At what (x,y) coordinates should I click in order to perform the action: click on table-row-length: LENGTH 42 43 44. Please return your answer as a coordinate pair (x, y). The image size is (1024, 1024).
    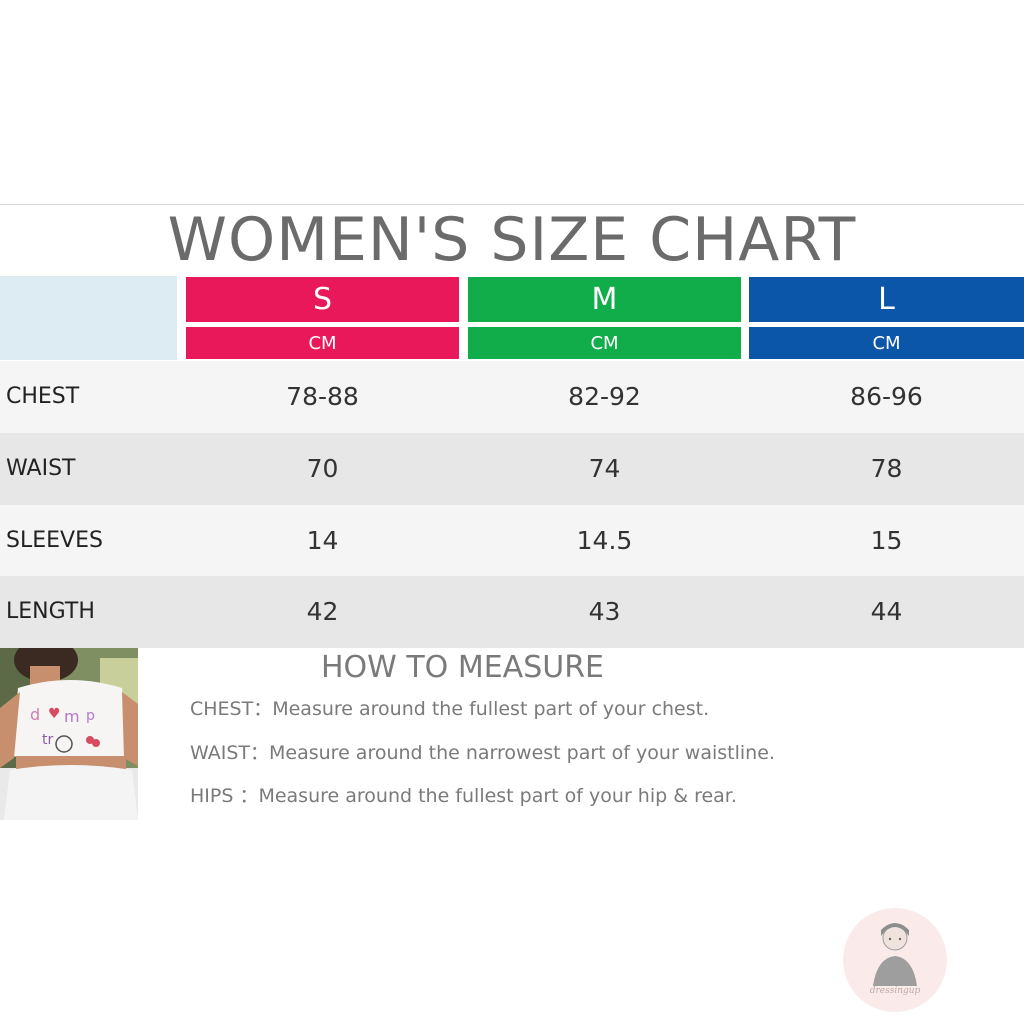
    Looking at the image, I should click on (512, 612).